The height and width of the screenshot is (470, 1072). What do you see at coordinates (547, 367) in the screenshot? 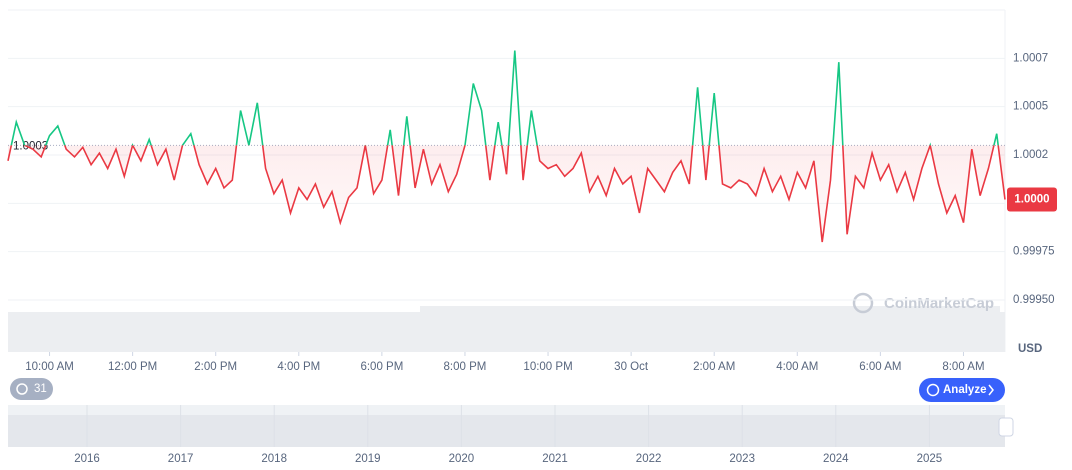
I see `x-tick-label: 10:00 PM` at bounding box center [547, 367].